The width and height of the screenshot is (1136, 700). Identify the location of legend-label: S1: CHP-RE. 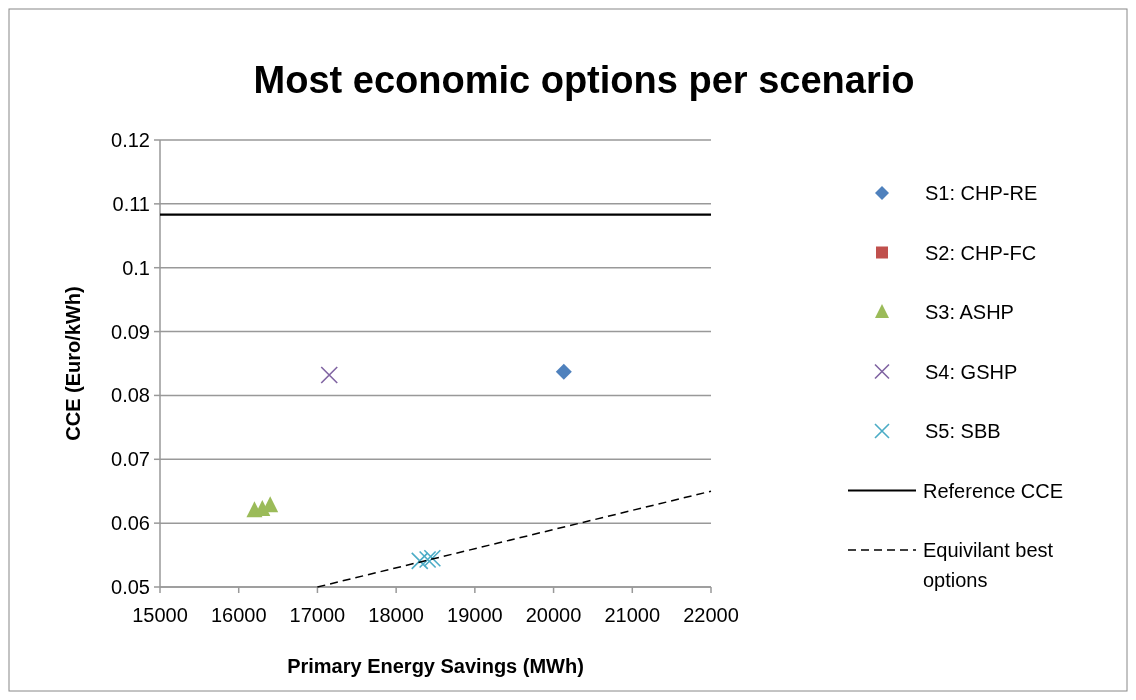
(981, 193).